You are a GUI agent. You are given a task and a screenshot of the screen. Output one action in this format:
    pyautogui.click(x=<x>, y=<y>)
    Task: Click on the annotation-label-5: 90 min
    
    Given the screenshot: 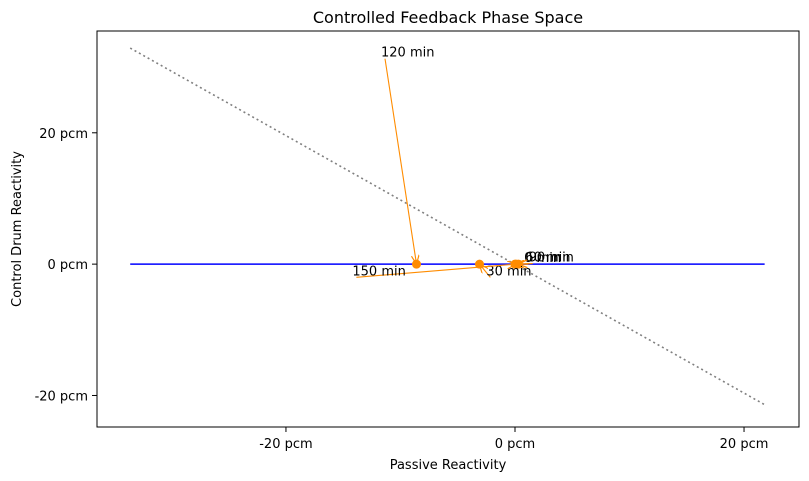 What is the action you would take?
    pyautogui.click(x=551, y=258)
    